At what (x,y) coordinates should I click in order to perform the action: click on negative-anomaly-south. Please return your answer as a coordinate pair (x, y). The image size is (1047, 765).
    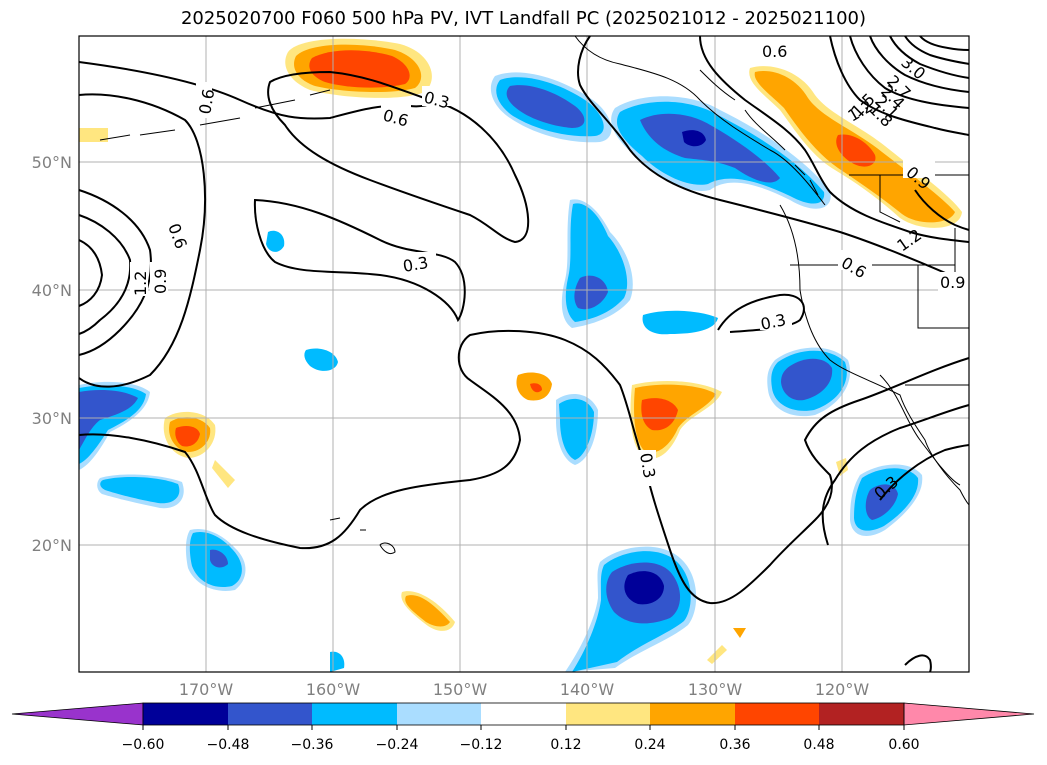
    Looking at the image, I should click on (631, 609).